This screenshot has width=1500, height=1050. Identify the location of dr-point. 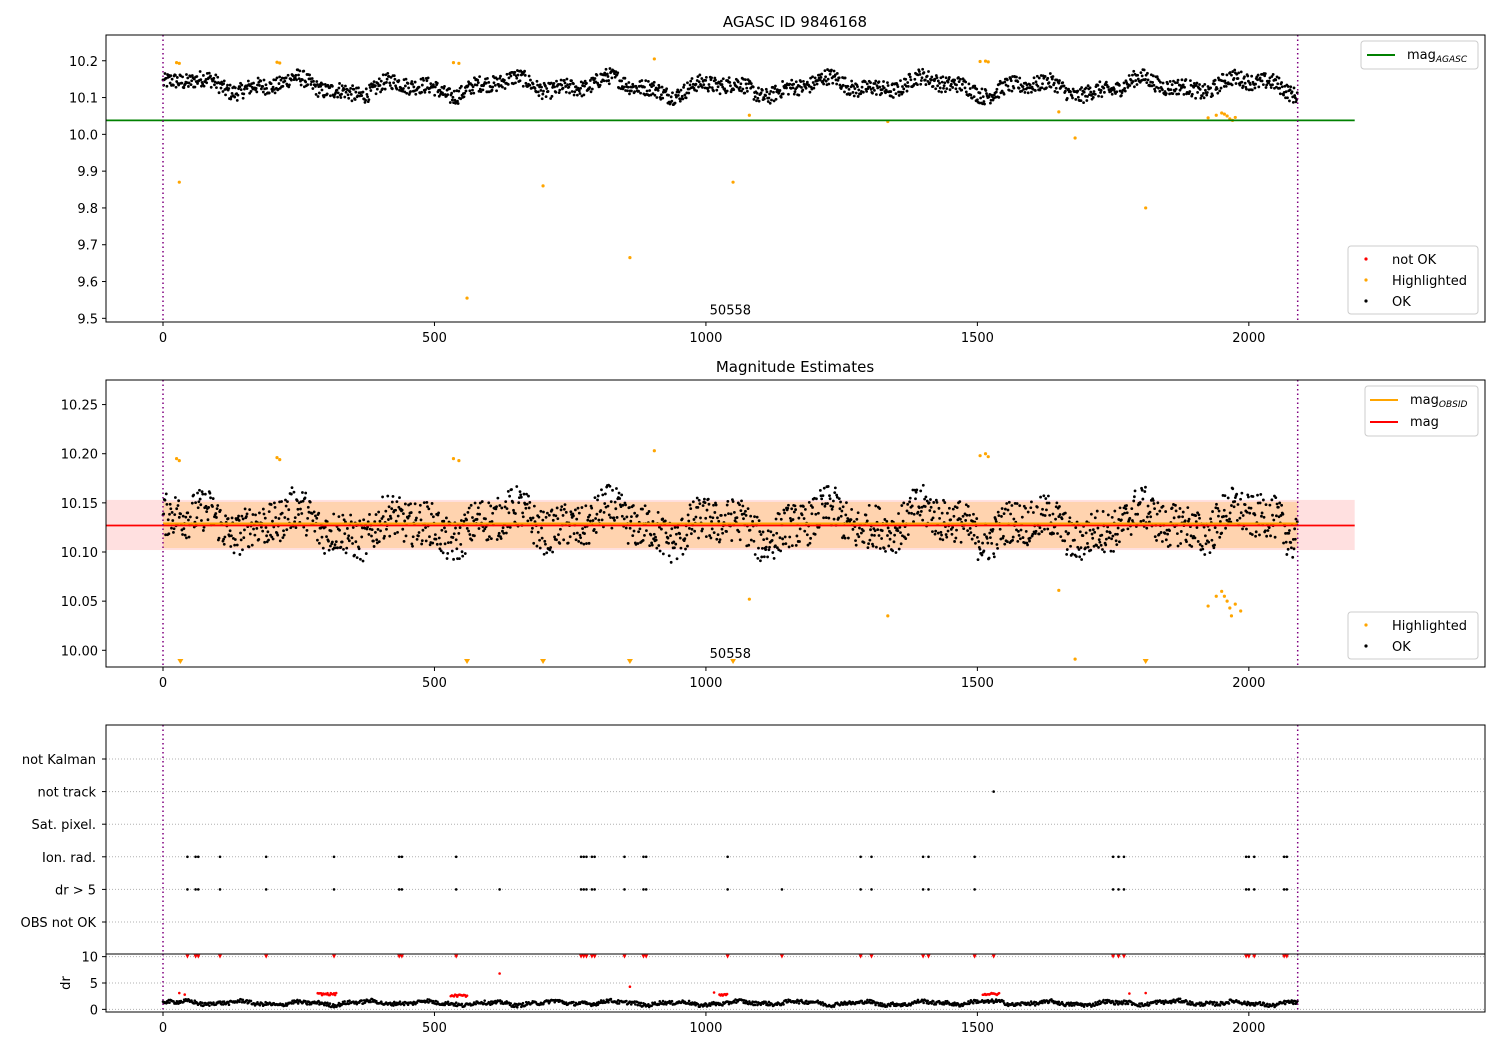
(806, 1001).